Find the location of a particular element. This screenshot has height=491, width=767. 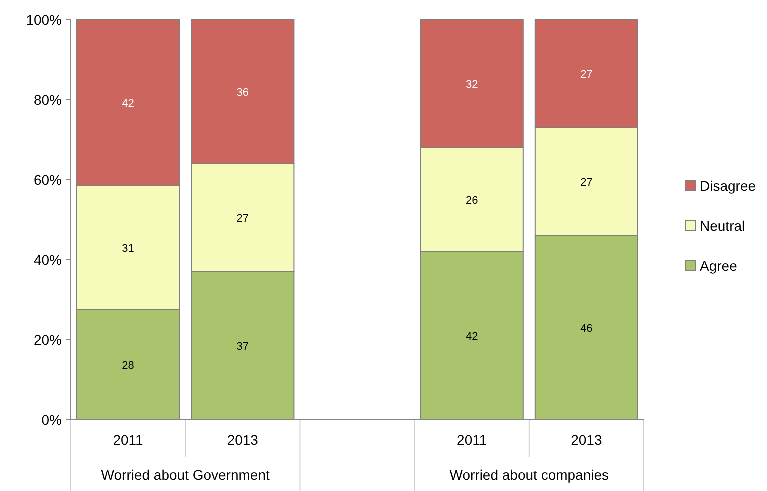

text: Worried about companies is located at coordinates (530, 475).